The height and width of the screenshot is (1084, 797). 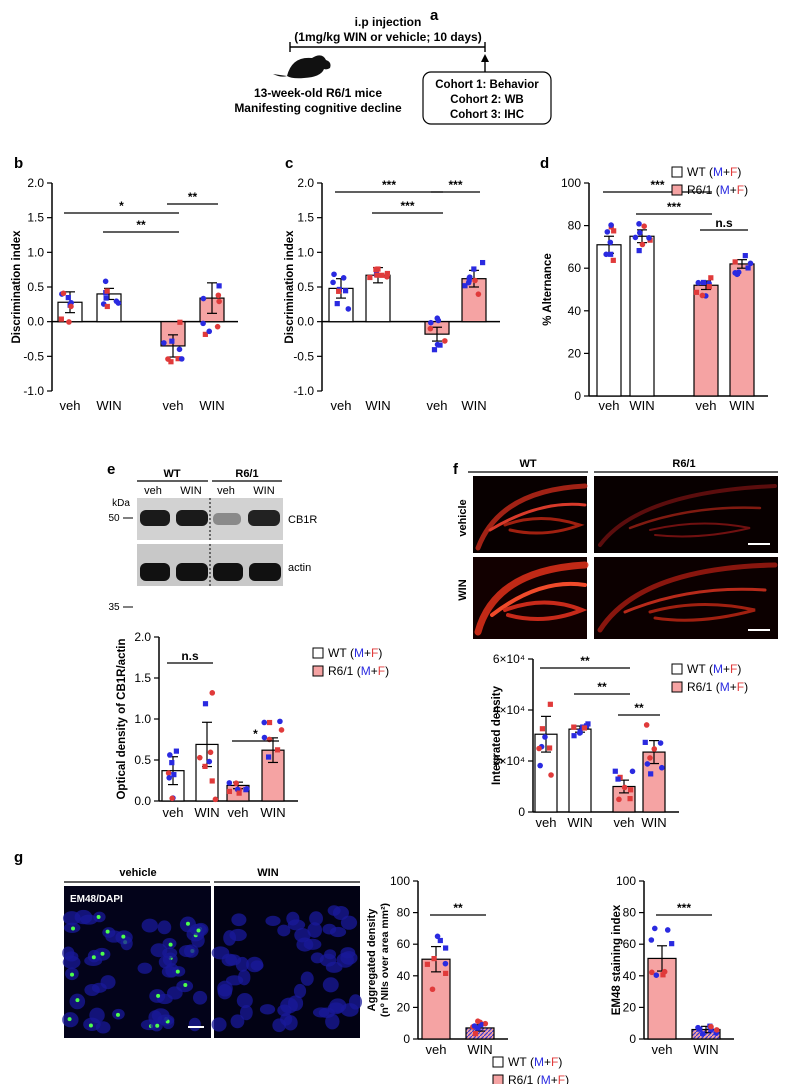 What do you see at coordinates (724, 223) in the screenshot?
I see `significance-label: n.s` at bounding box center [724, 223].